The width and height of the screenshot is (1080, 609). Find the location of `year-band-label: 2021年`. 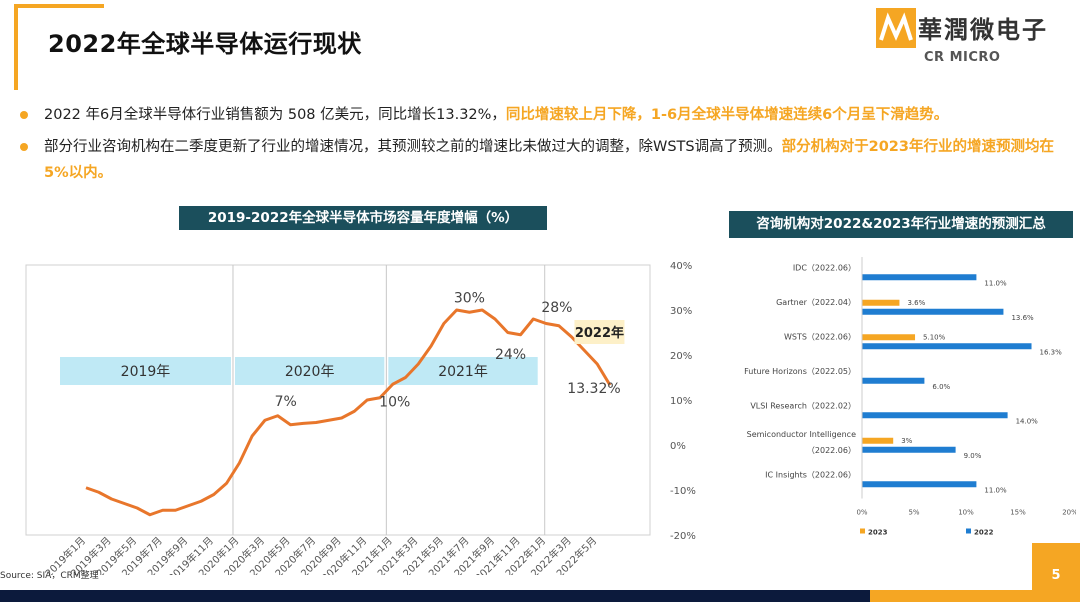

year-band-label: 2021年 is located at coordinates (463, 372).